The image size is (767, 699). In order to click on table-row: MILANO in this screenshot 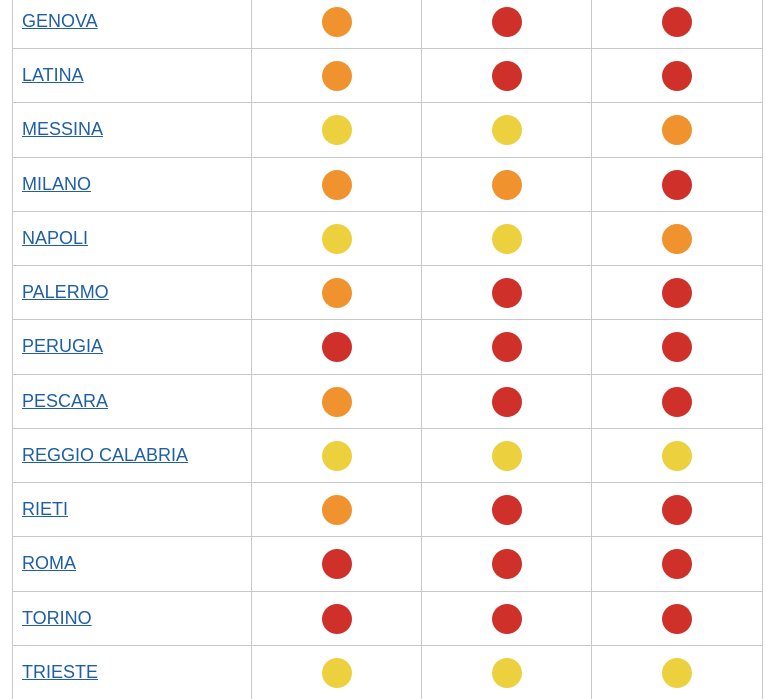, I will do `click(387, 184)`.